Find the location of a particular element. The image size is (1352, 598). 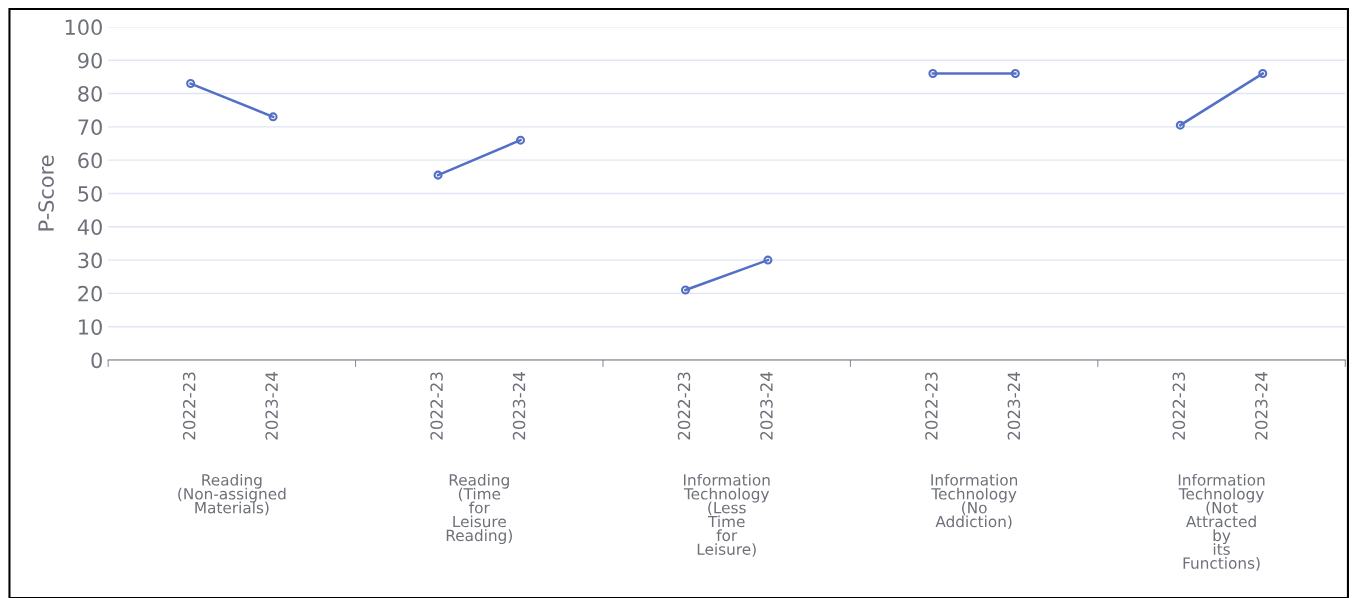

y-tick-label: 60 is located at coordinates (90, 160).